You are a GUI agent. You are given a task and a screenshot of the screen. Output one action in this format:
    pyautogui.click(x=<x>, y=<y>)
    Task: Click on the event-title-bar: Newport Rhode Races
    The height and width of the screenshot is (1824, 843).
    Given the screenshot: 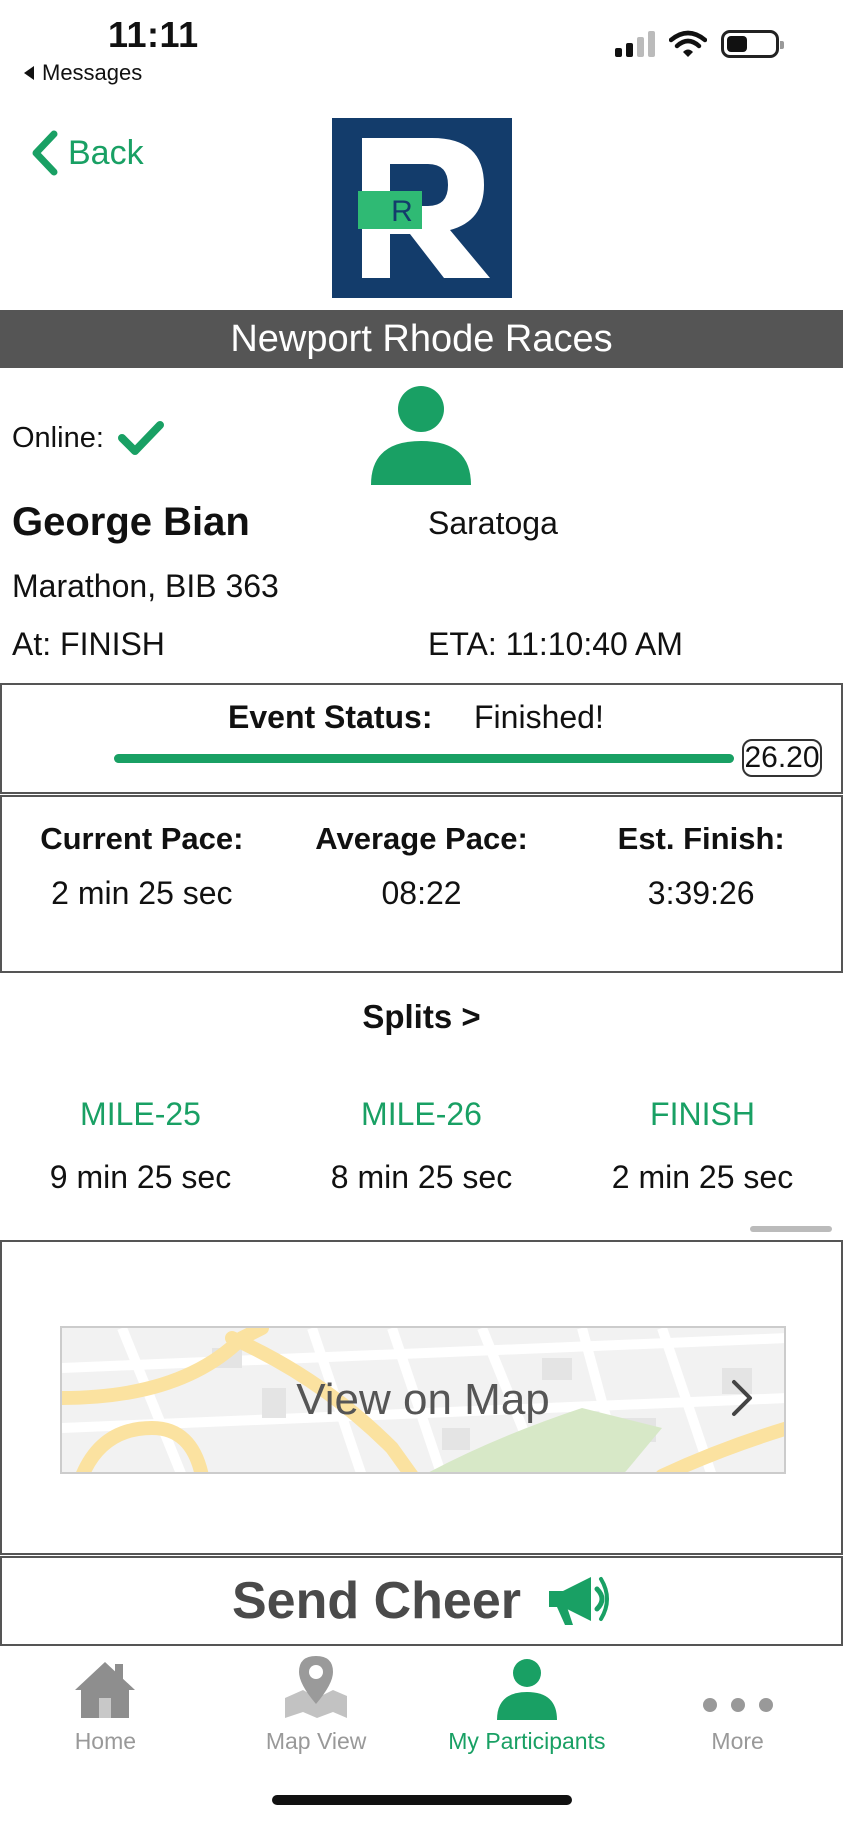 What is the action you would take?
    pyautogui.click(x=421, y=339)
    